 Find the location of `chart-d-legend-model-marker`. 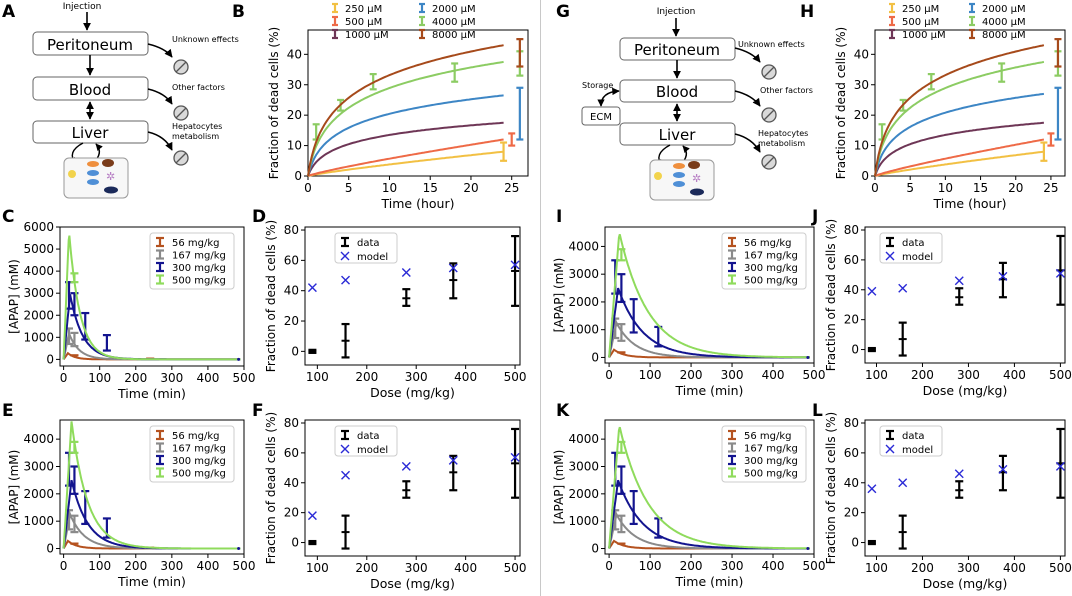

chart-d-legend-model-marker is located at coordinates (345, 256).